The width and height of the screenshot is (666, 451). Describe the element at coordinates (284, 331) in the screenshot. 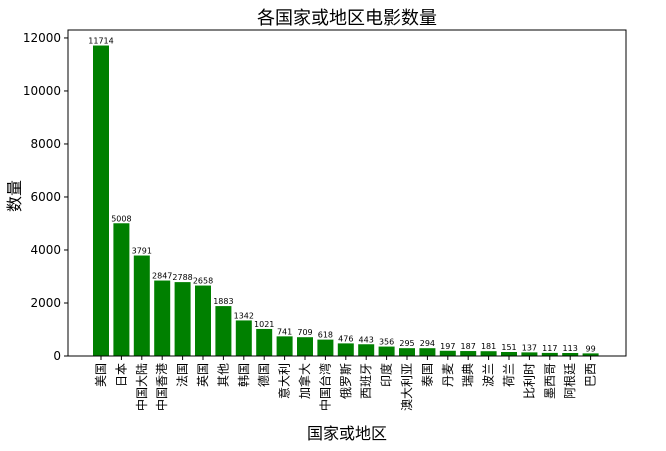

I see `value-label: 741` at that location.